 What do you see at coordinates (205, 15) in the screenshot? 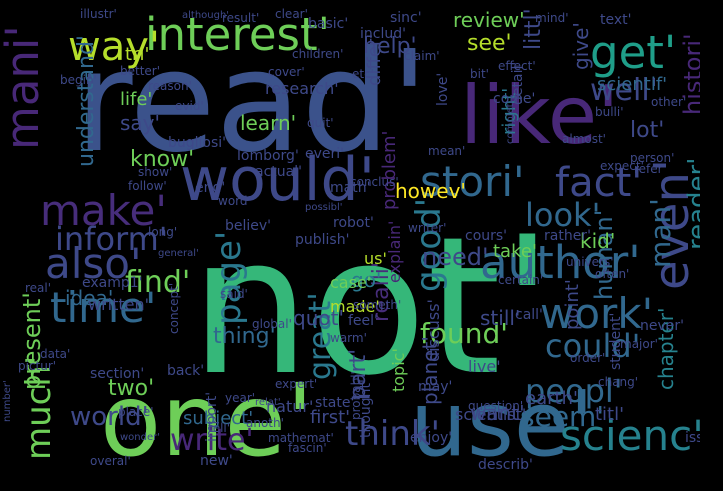
I see `word-although: although'` at bounding box center [205, 15].